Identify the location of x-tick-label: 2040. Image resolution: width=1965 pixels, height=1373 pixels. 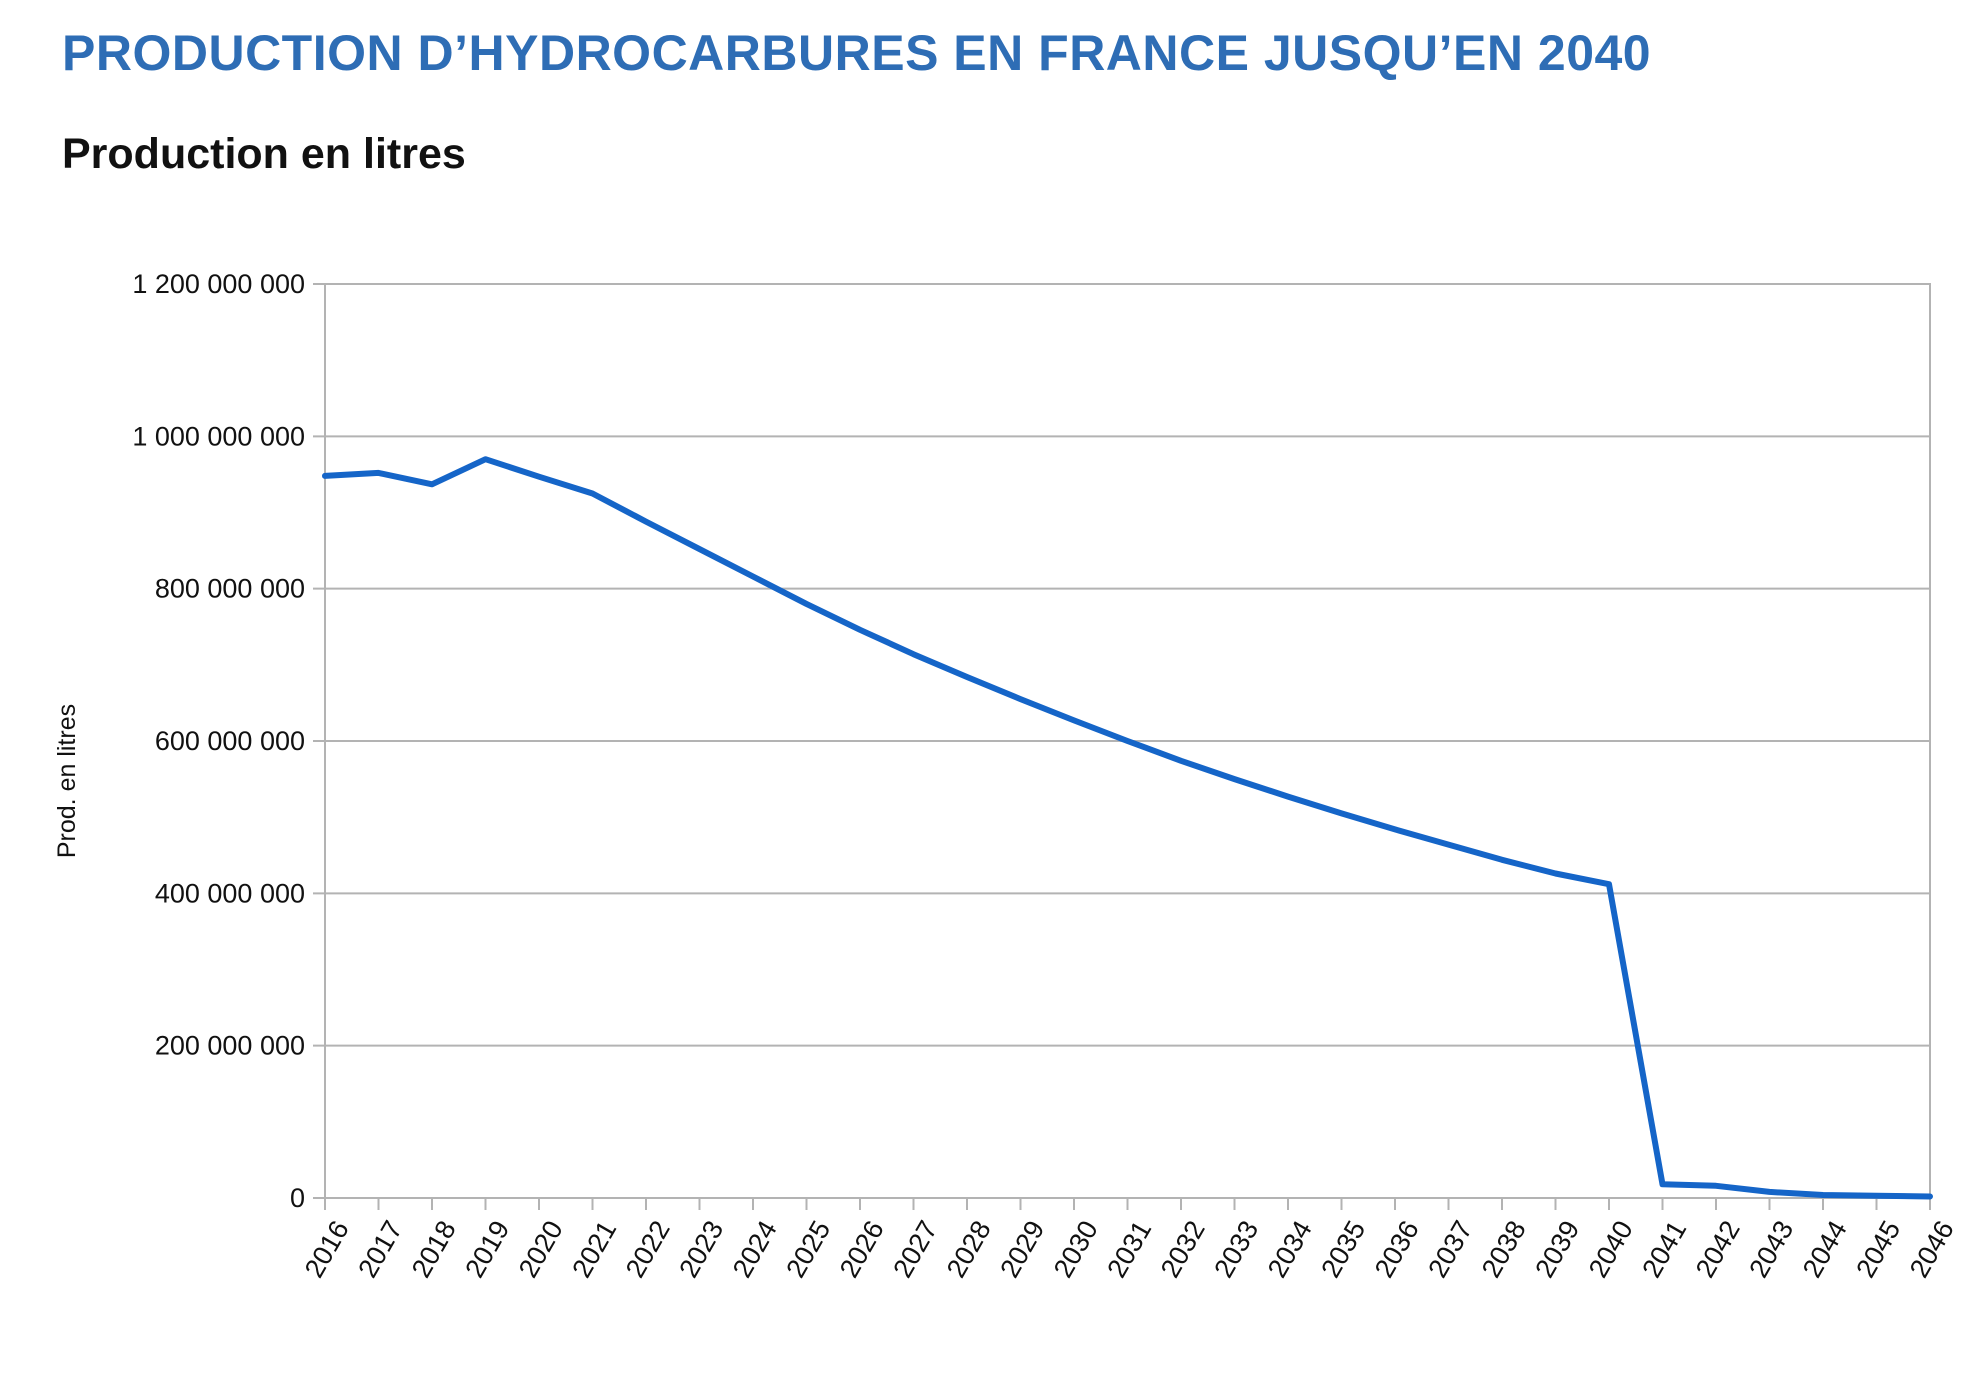
(1611, 1249).